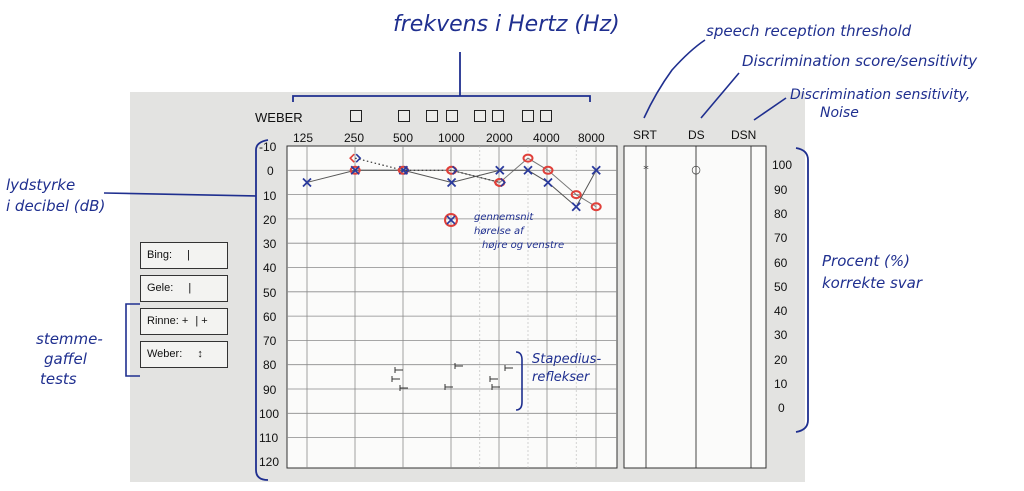 Image resolution: width=1024 pixels, height=491 pixels. What do you see at coordinates (781, 263) in the screenshot?
I see `percent-tick-label: 60` at bounding box center [781, 263].